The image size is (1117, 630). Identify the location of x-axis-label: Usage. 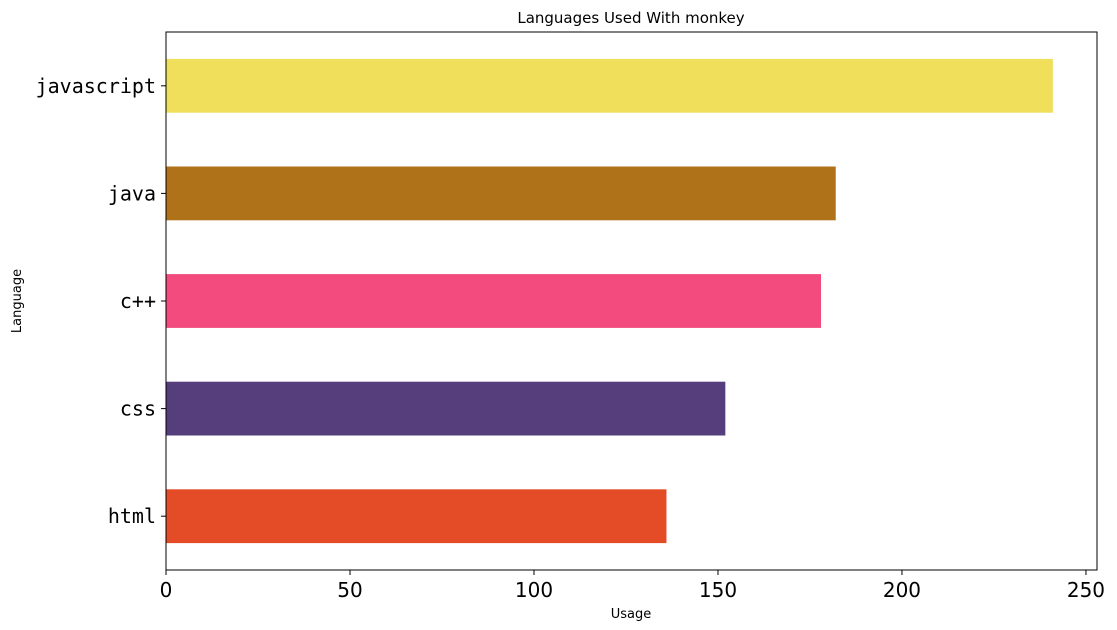
(631, 614).